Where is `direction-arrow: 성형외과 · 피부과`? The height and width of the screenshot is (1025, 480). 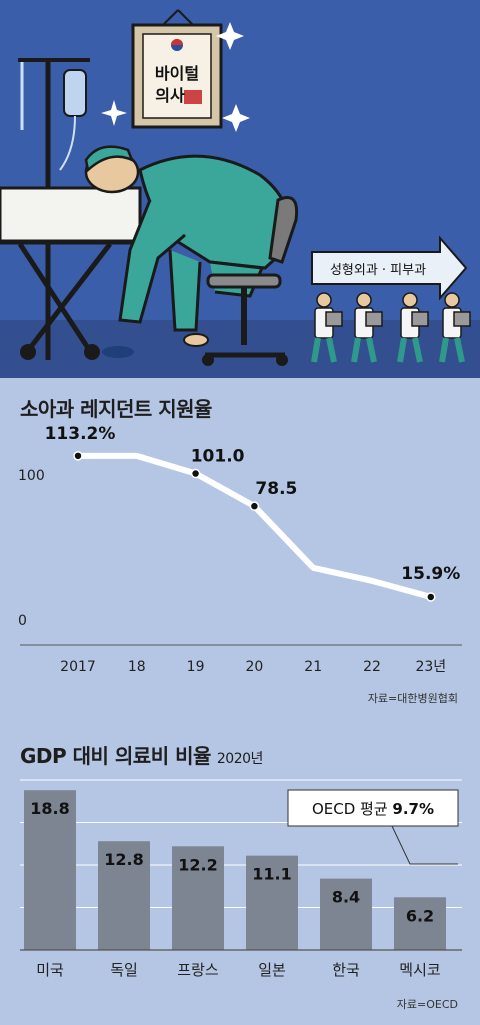
direction-arrow: 성형외과 · 피부과 is located at coordinates (389, 268).